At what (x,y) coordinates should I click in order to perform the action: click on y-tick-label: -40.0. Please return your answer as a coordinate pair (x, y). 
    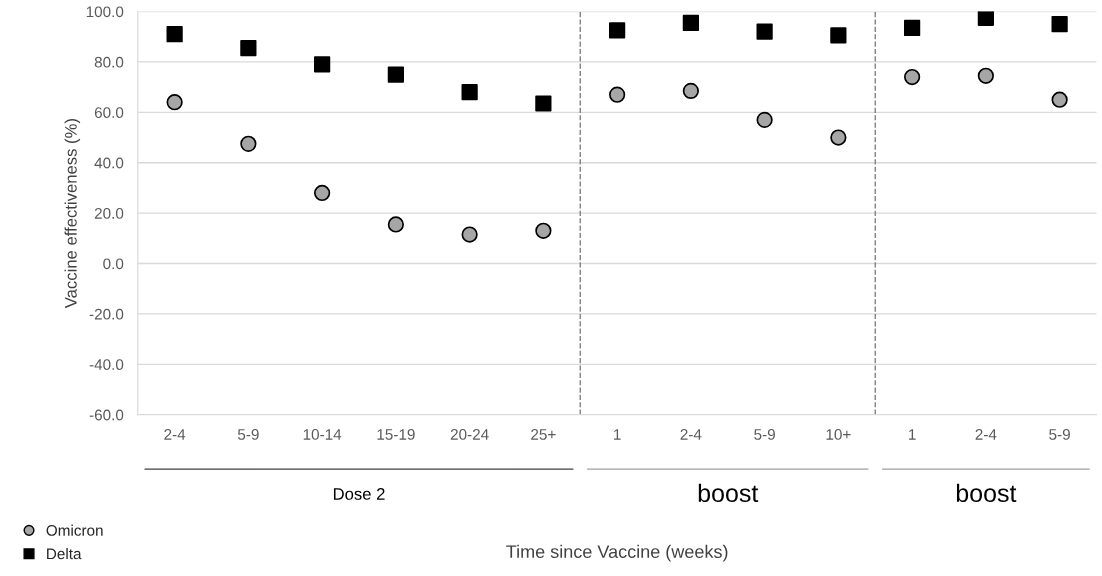
    Looking at the image, I should click on (106, 365).